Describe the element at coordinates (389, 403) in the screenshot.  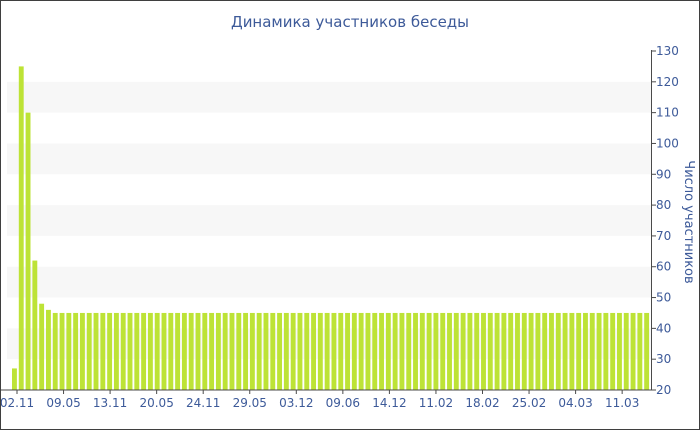
I see `x-tick-label: 14.12` at that location.